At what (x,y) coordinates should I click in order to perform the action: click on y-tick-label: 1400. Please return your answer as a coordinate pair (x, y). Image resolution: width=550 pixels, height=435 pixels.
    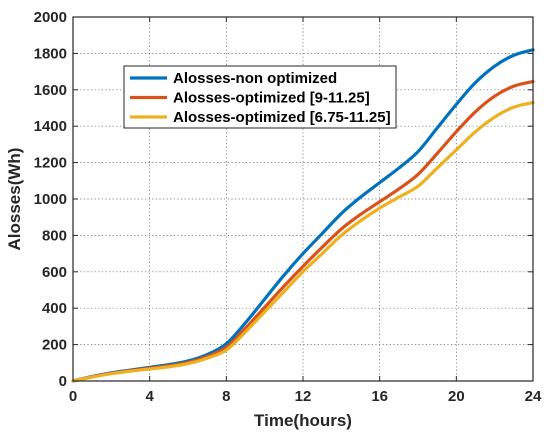
    Looking at the image, I should click on (50, 126).